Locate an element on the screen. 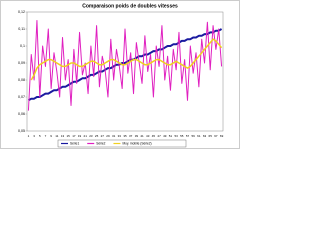  x-tick-label: 51 is located at coordinates (171, 136).